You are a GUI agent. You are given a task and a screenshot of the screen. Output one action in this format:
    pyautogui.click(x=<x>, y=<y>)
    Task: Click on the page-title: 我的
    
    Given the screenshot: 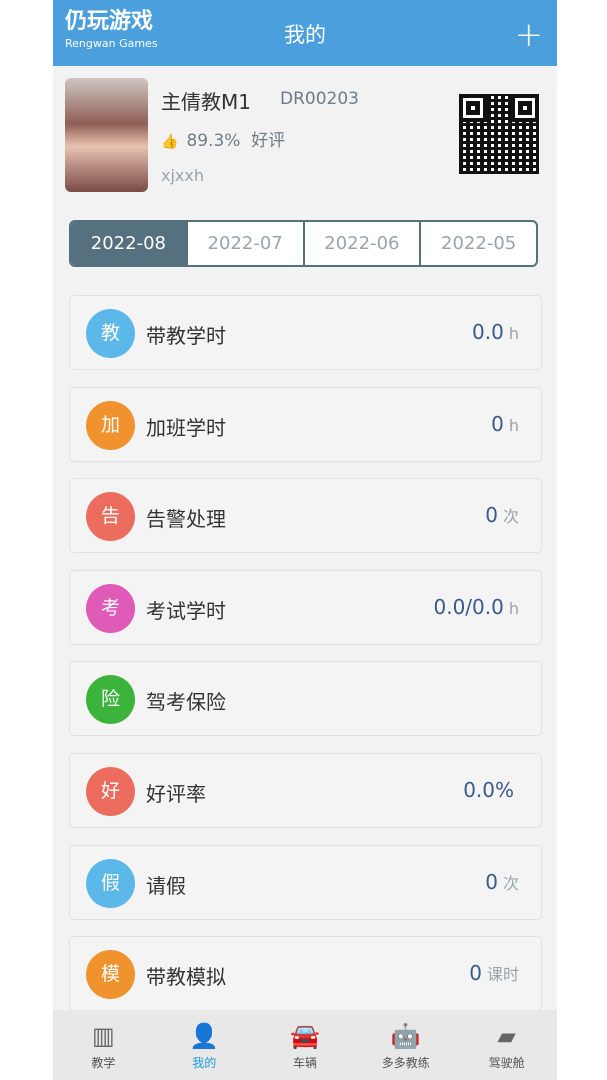 What is the action you would take?
    pyautogui.click(x=305, y=35)
    